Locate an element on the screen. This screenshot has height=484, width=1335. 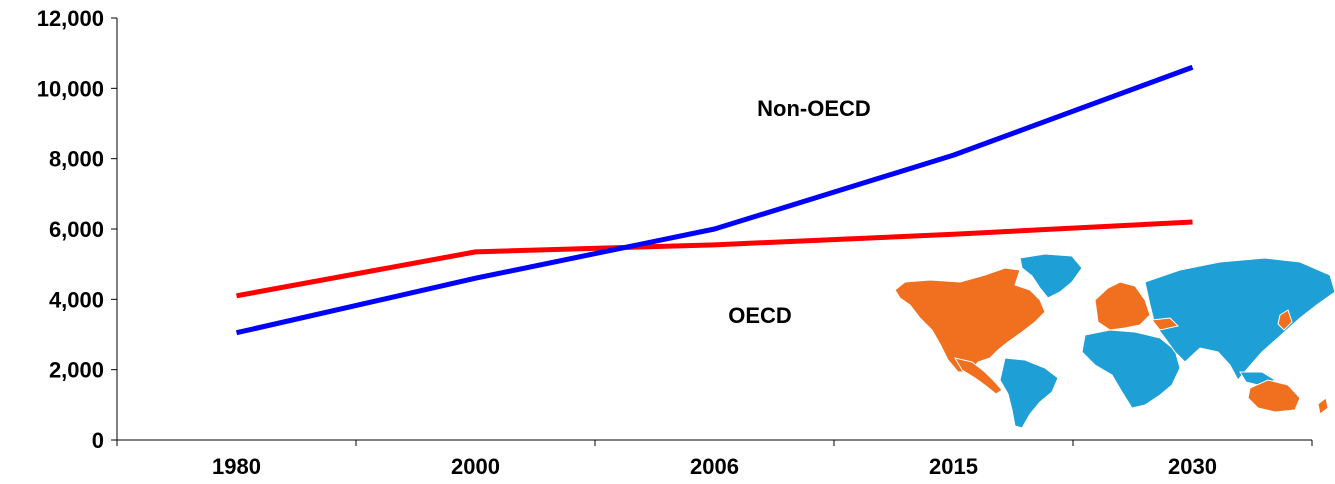
series-line-oecd is located at coordinates (714, 259).